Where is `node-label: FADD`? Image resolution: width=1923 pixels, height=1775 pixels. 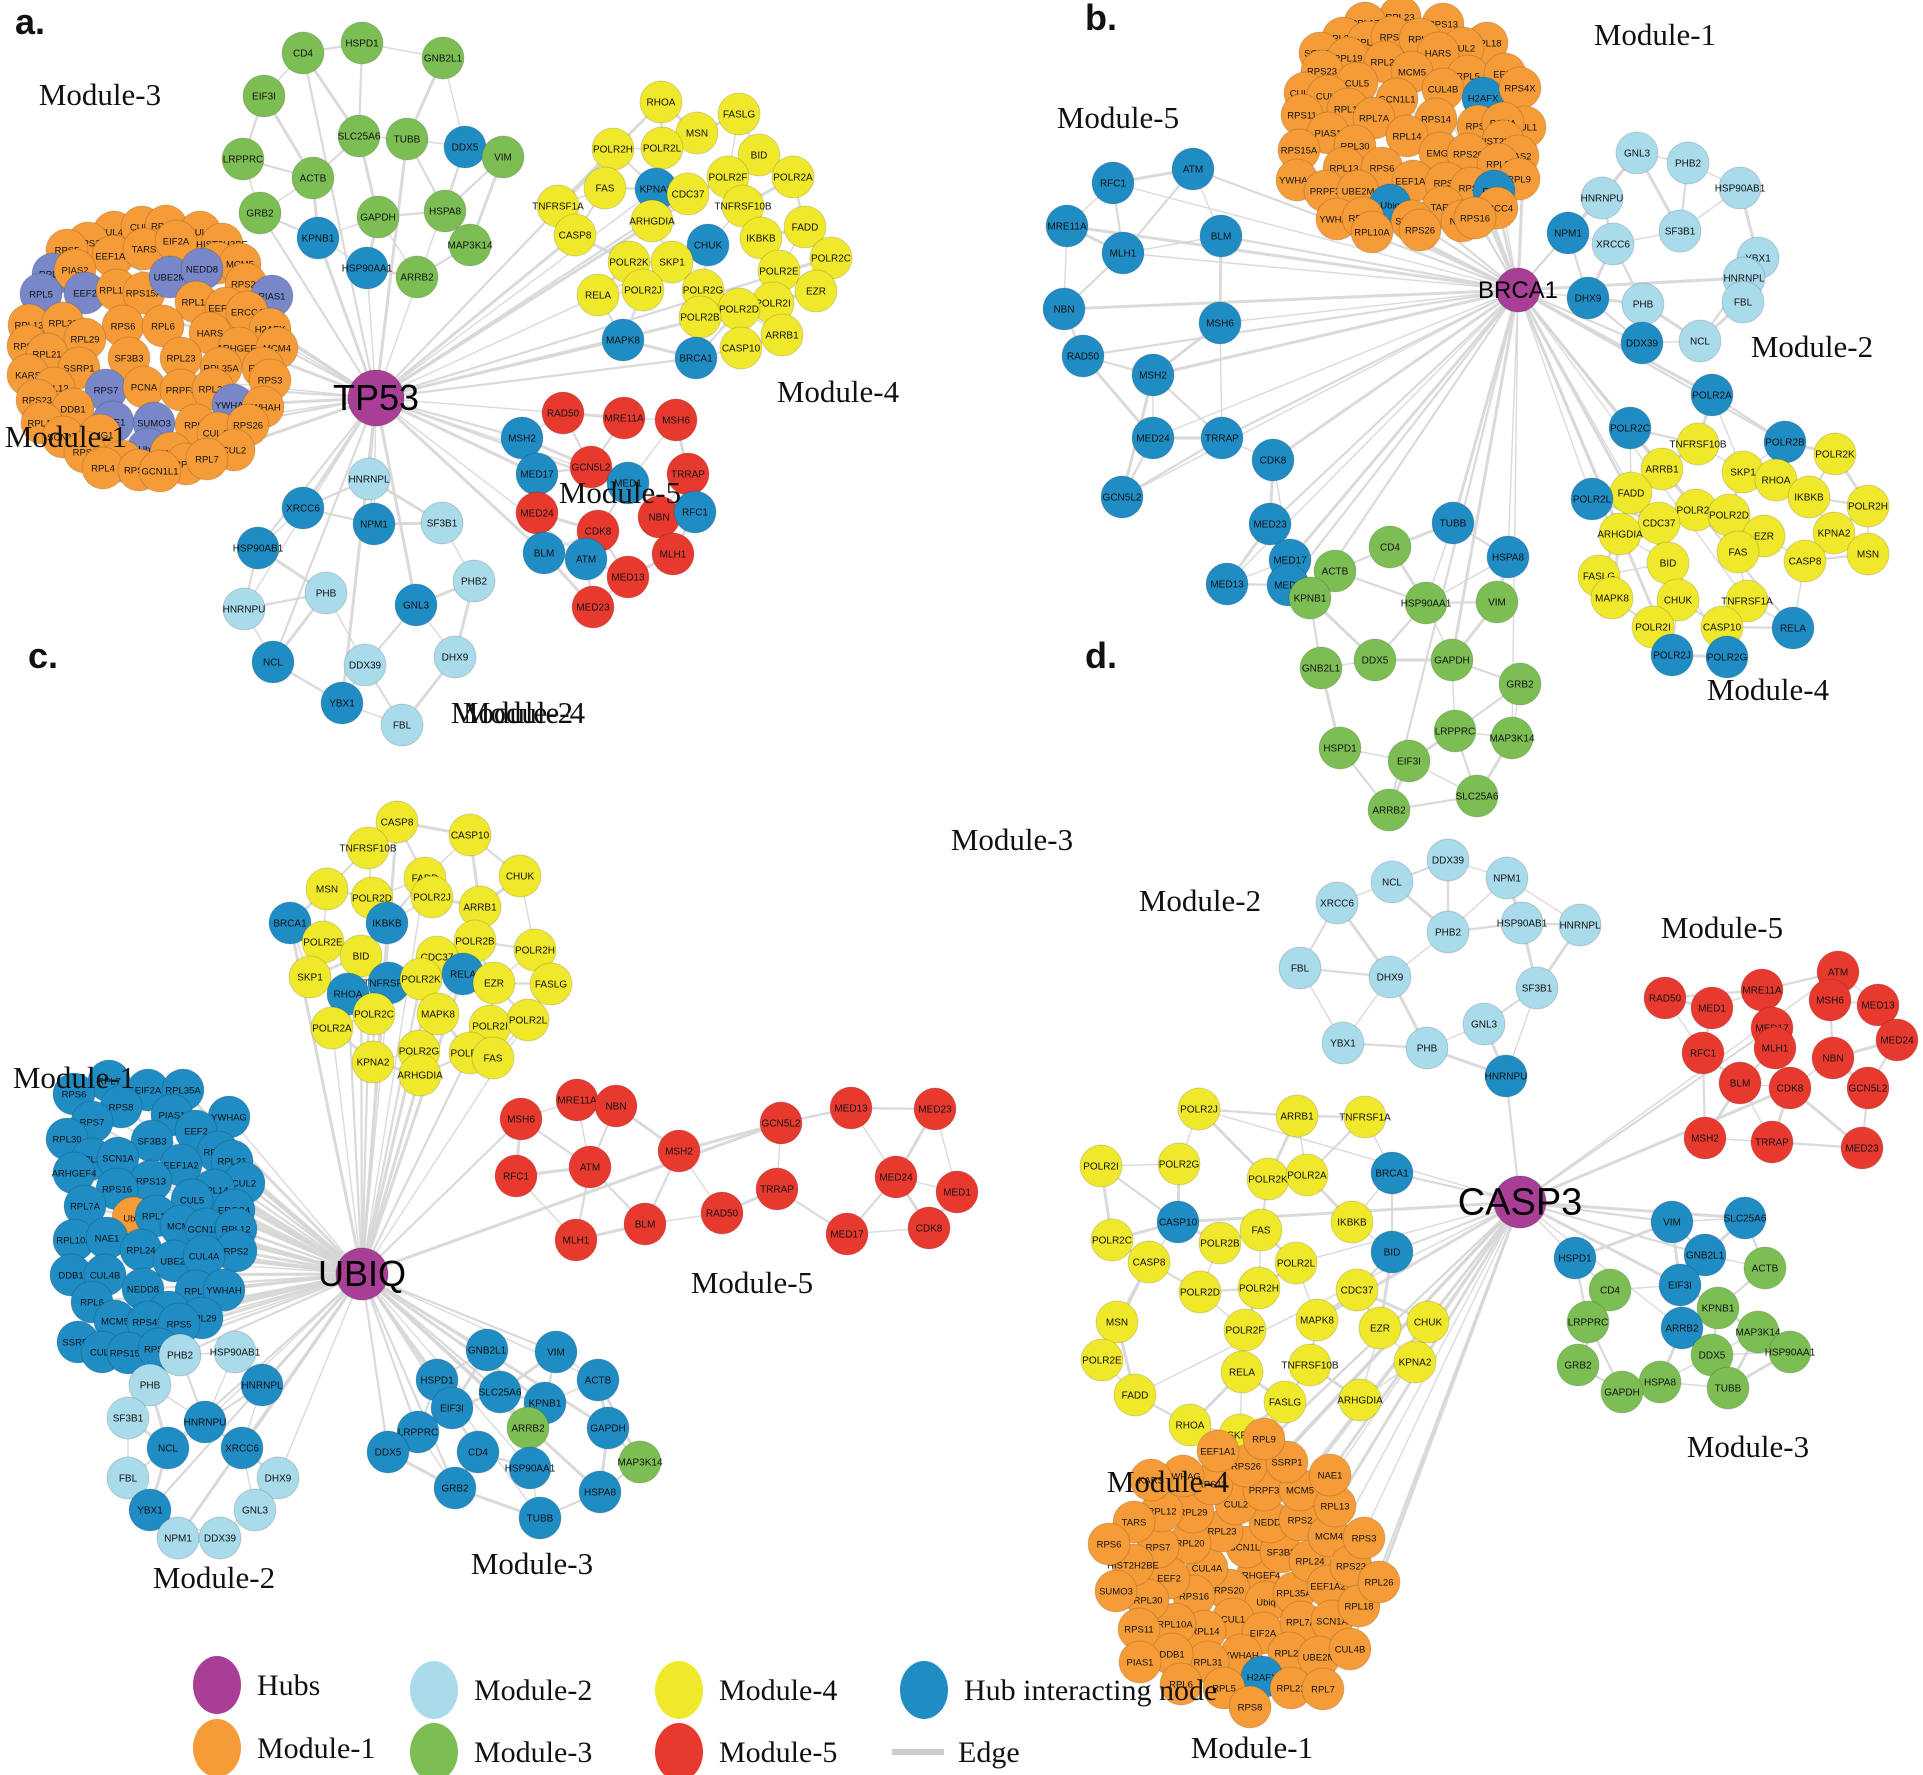
node-label: FADD is located at coordinates (805, 228).